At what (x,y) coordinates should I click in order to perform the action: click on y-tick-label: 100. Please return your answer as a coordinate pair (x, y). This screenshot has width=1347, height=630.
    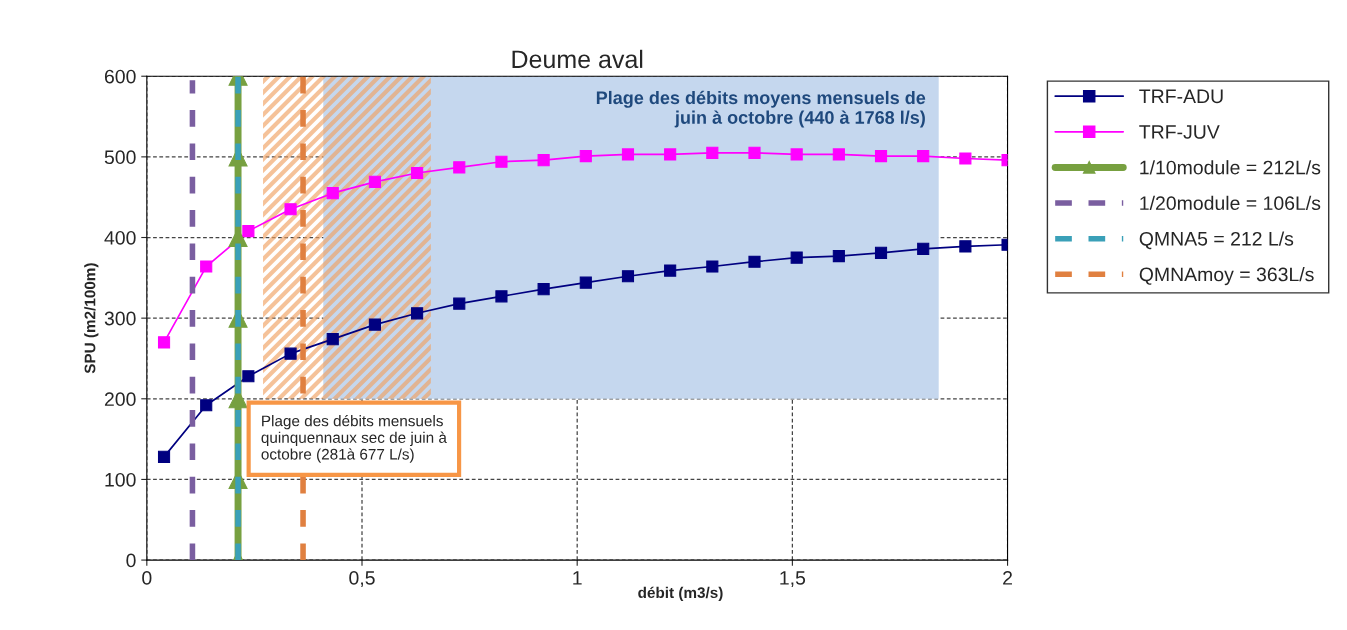
    Looking at the image, I should click on (120, 479).